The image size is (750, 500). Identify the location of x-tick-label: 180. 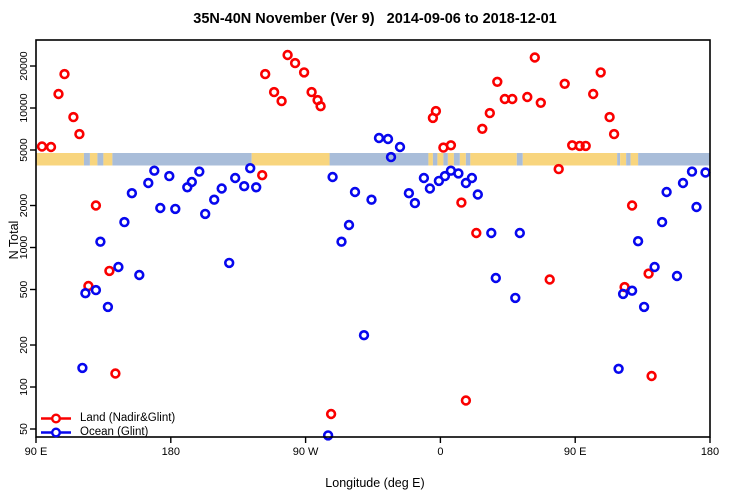
(710, 452).